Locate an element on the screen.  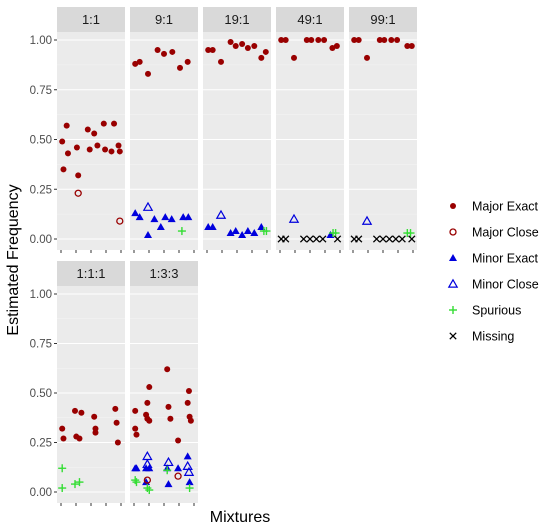
legend-item: Minor Exact is located at coordinates (491, 258).